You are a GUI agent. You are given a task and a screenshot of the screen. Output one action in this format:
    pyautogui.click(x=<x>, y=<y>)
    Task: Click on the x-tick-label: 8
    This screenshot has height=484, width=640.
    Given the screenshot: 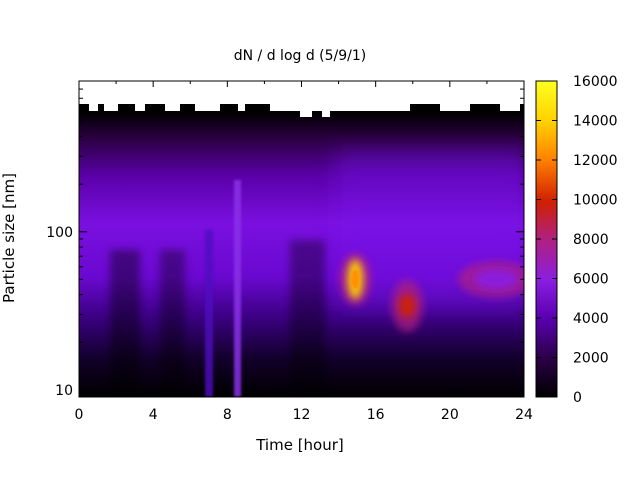 What is the action you would take?
    pyautogui.click(x=227, y=415)
    